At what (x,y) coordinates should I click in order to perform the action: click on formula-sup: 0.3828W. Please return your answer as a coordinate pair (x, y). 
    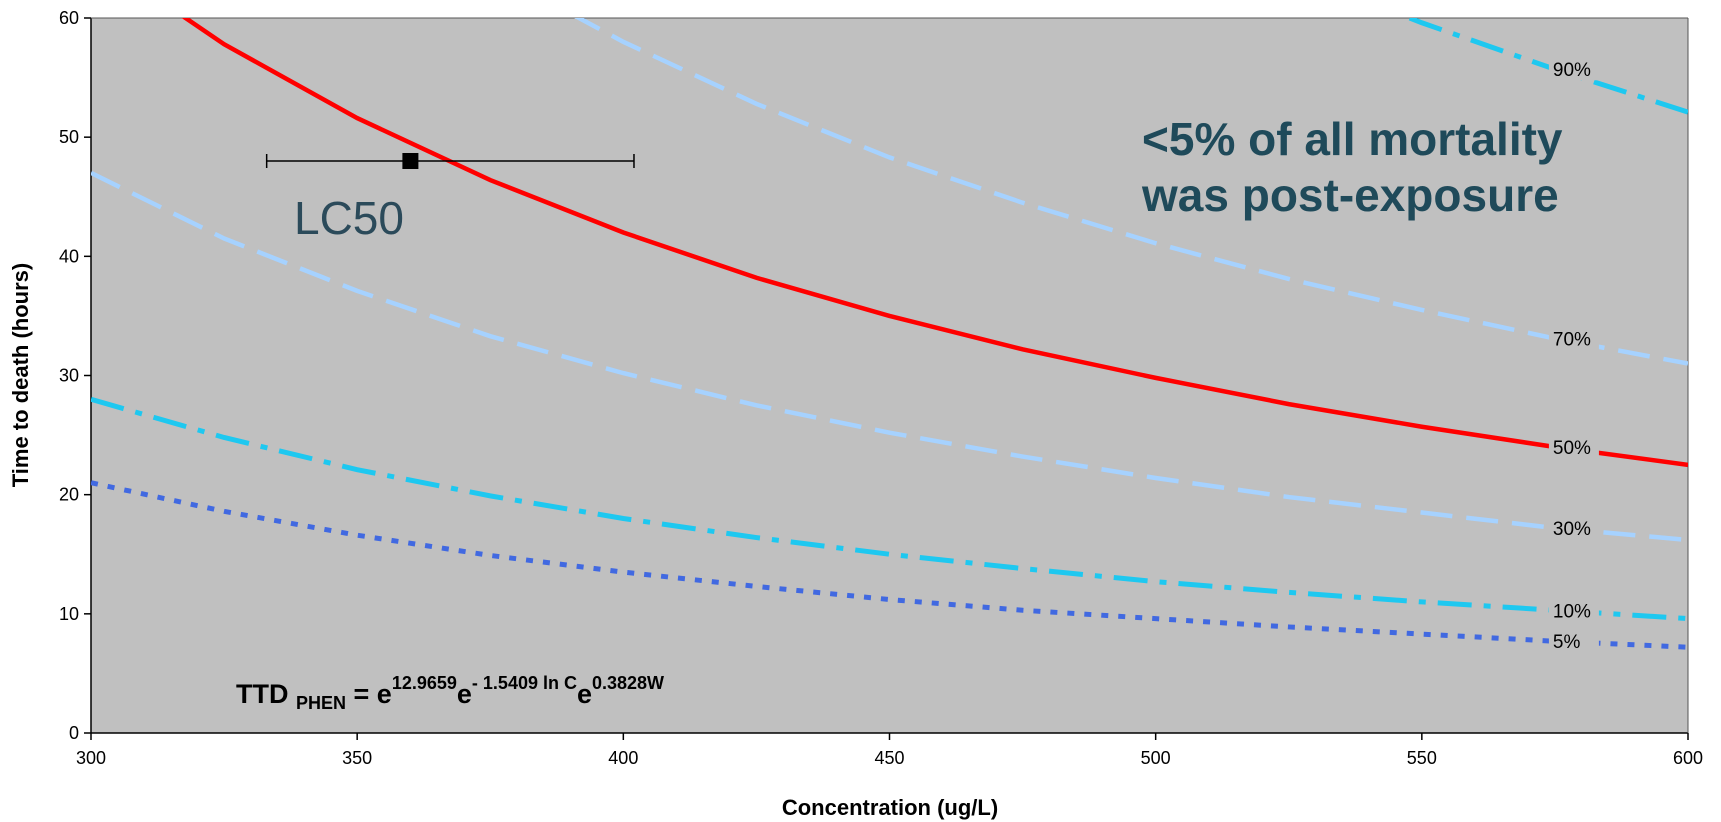
    Looking at the image, I should click on (628, 683).